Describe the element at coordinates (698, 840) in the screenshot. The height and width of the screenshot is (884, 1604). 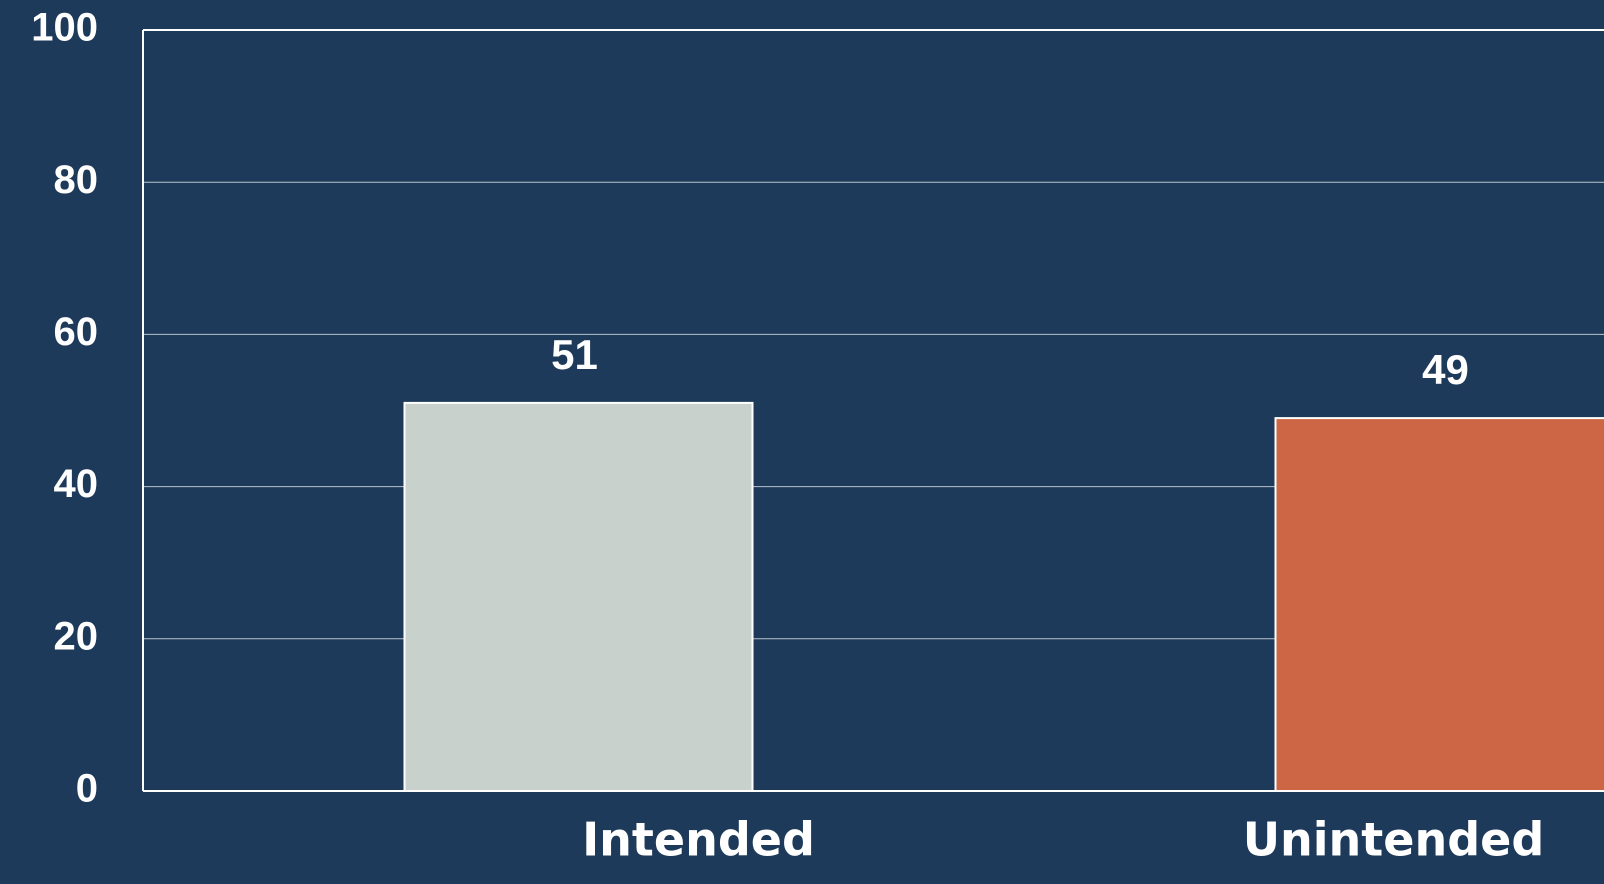
I see `x-tick-label: Intended` at that location.